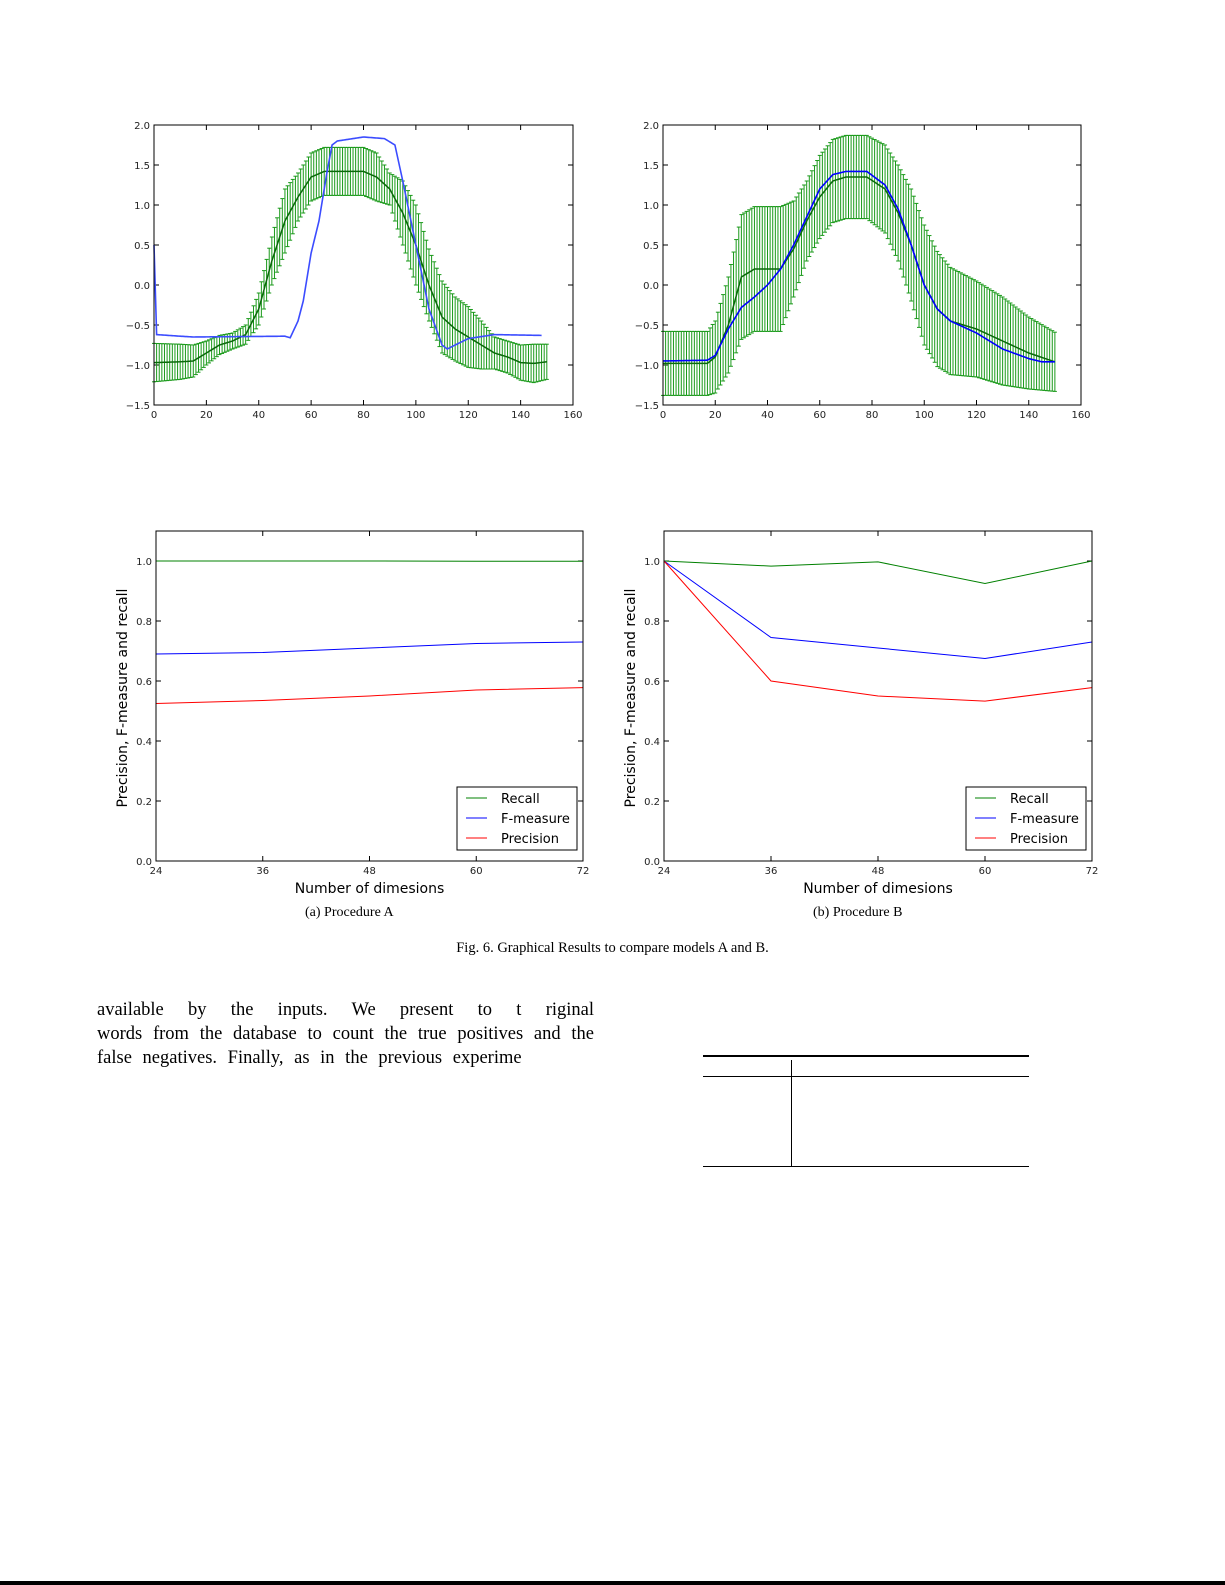 Image resolution: width=1225 pixels, height=1585 pixels. Describe the element at coordinates (791, 1113) in the screenshot. I see `table-column-divider` at that location.